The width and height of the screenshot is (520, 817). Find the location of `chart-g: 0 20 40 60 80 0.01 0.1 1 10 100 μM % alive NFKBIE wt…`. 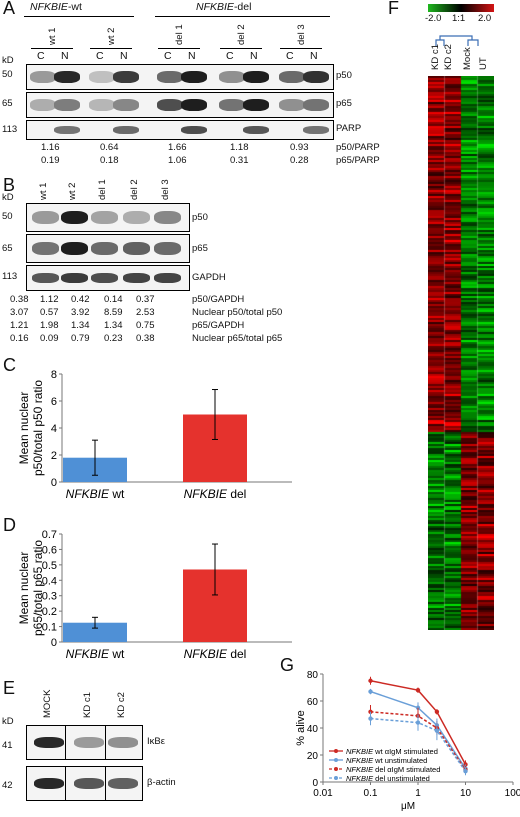

chart-g: 0 20 40 60 80 0.01 0.1 1 10 100 μM % alive NFKBIE wt… is located at coordinates (407, 741).